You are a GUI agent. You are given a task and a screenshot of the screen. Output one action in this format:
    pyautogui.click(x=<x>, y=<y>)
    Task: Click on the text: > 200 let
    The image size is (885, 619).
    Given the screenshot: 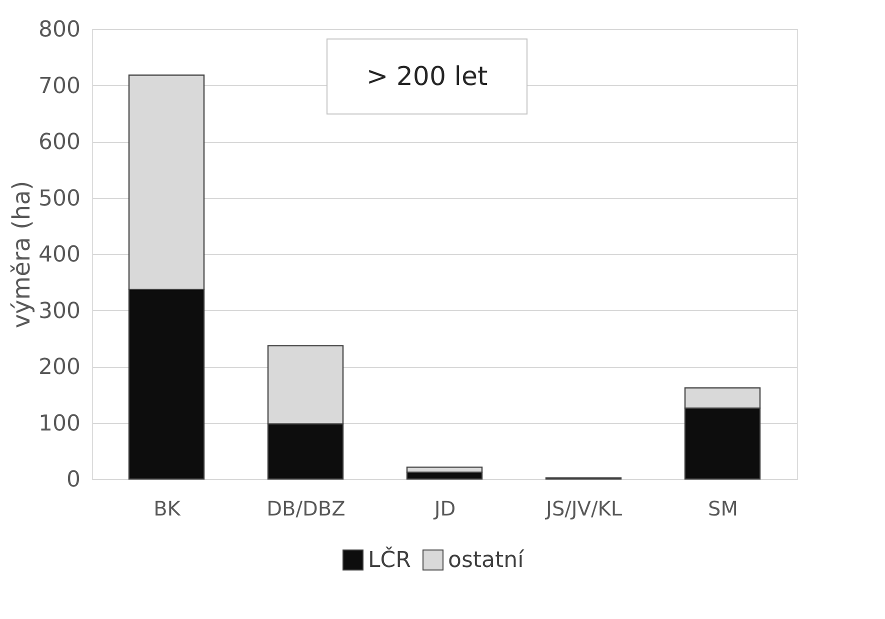 What is the action you would take?
    pyautogui.click(x=427, y=77)
    